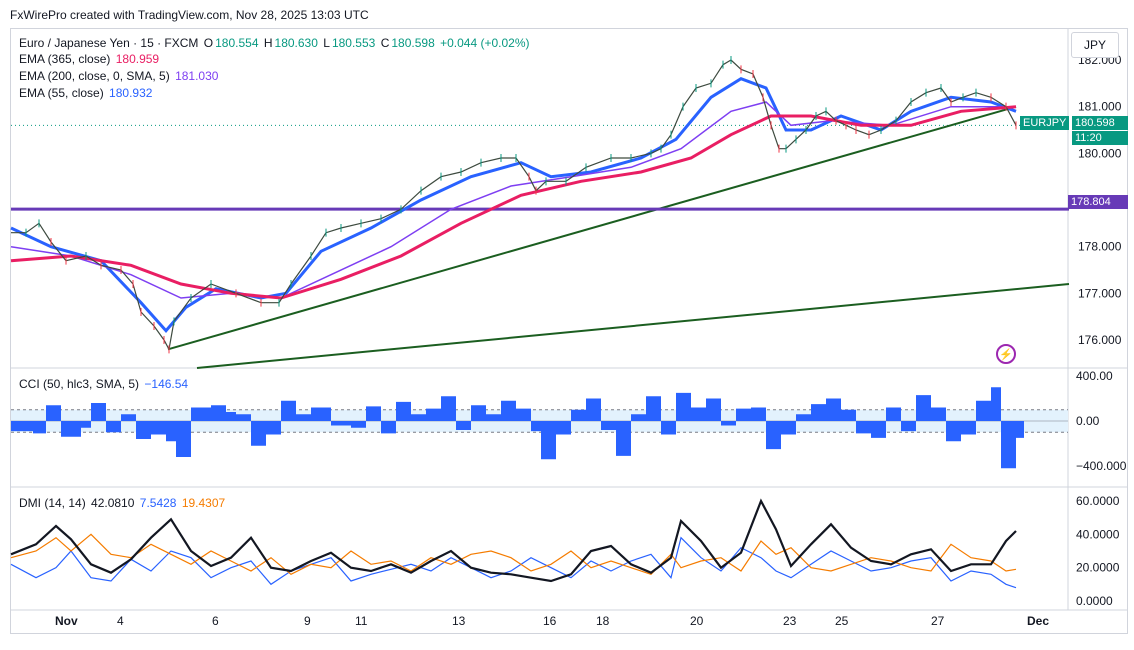 The height and width of the screenshot is (650, 1134). I want to click on ema365-legend: EMA (365, close) 180.959, so click(90, 59).